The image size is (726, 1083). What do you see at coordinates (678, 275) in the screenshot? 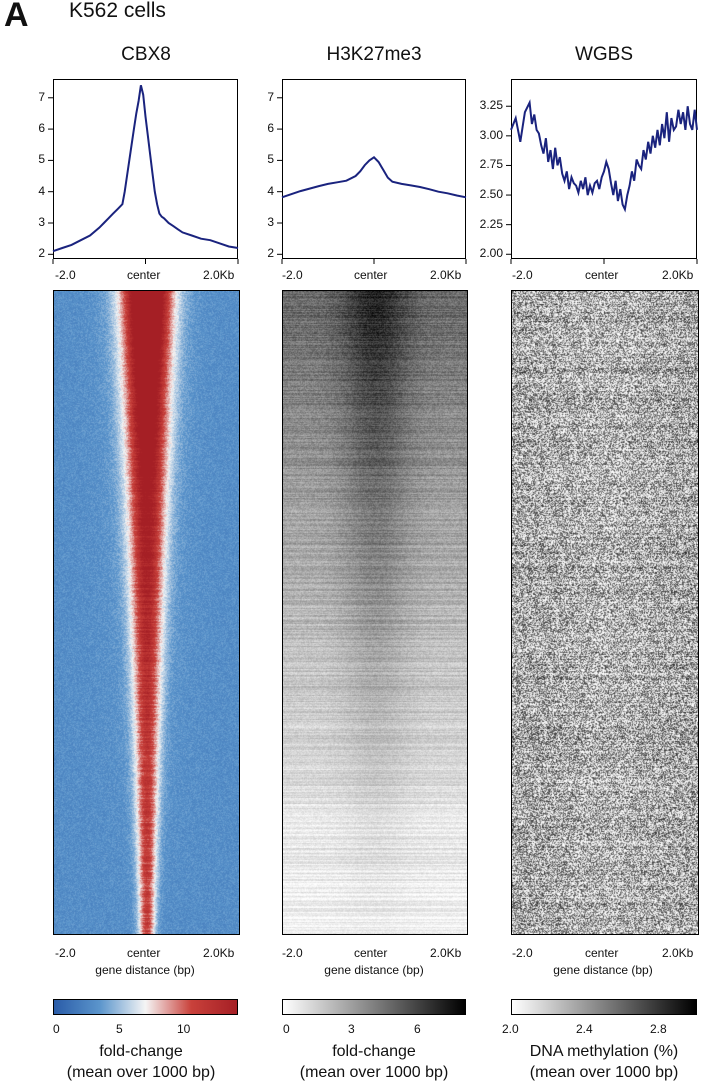
I see `wgbs-xtick-right: 2.0Kb` at bounding box center [678, 275].